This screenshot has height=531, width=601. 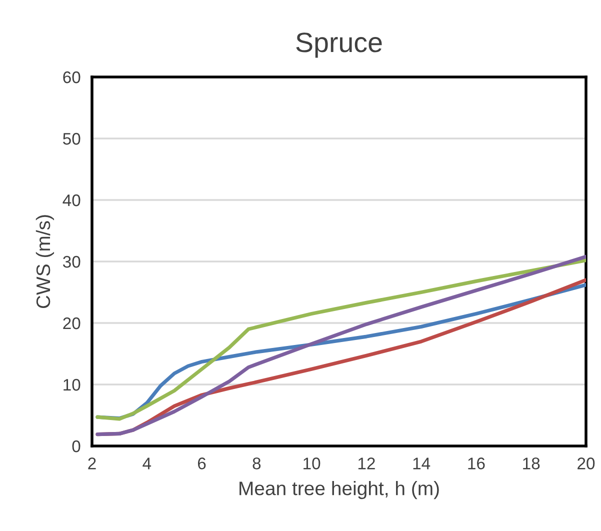 I want to click on x-tick-label: 8, so click(x=256, y=464).